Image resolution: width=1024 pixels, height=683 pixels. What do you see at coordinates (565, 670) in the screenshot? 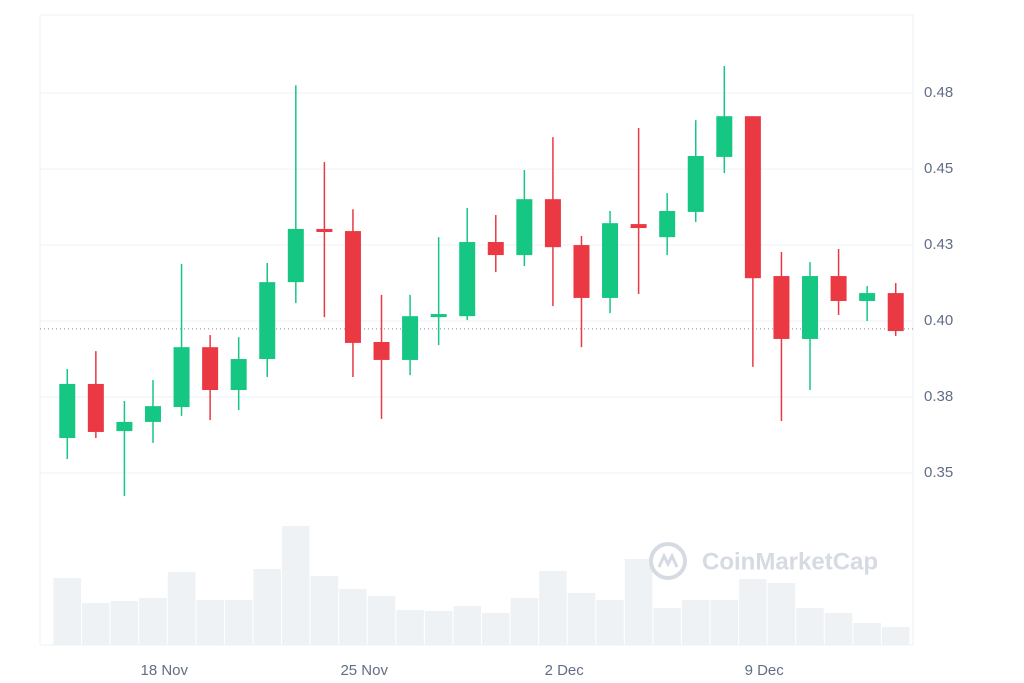
I see `x-tick-label: 2 Dec` at bounding box center [565, 670].